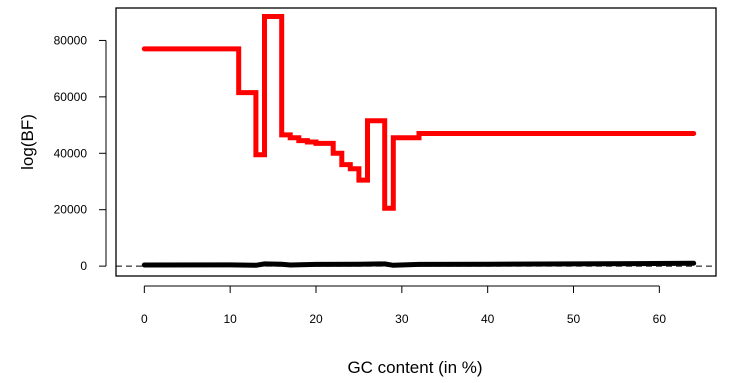 The height and width of the screenshot is (383, 733). Describe the element at coordinates (144, 319) in the screenshot. I see `x-tick-label: 0` at that location.